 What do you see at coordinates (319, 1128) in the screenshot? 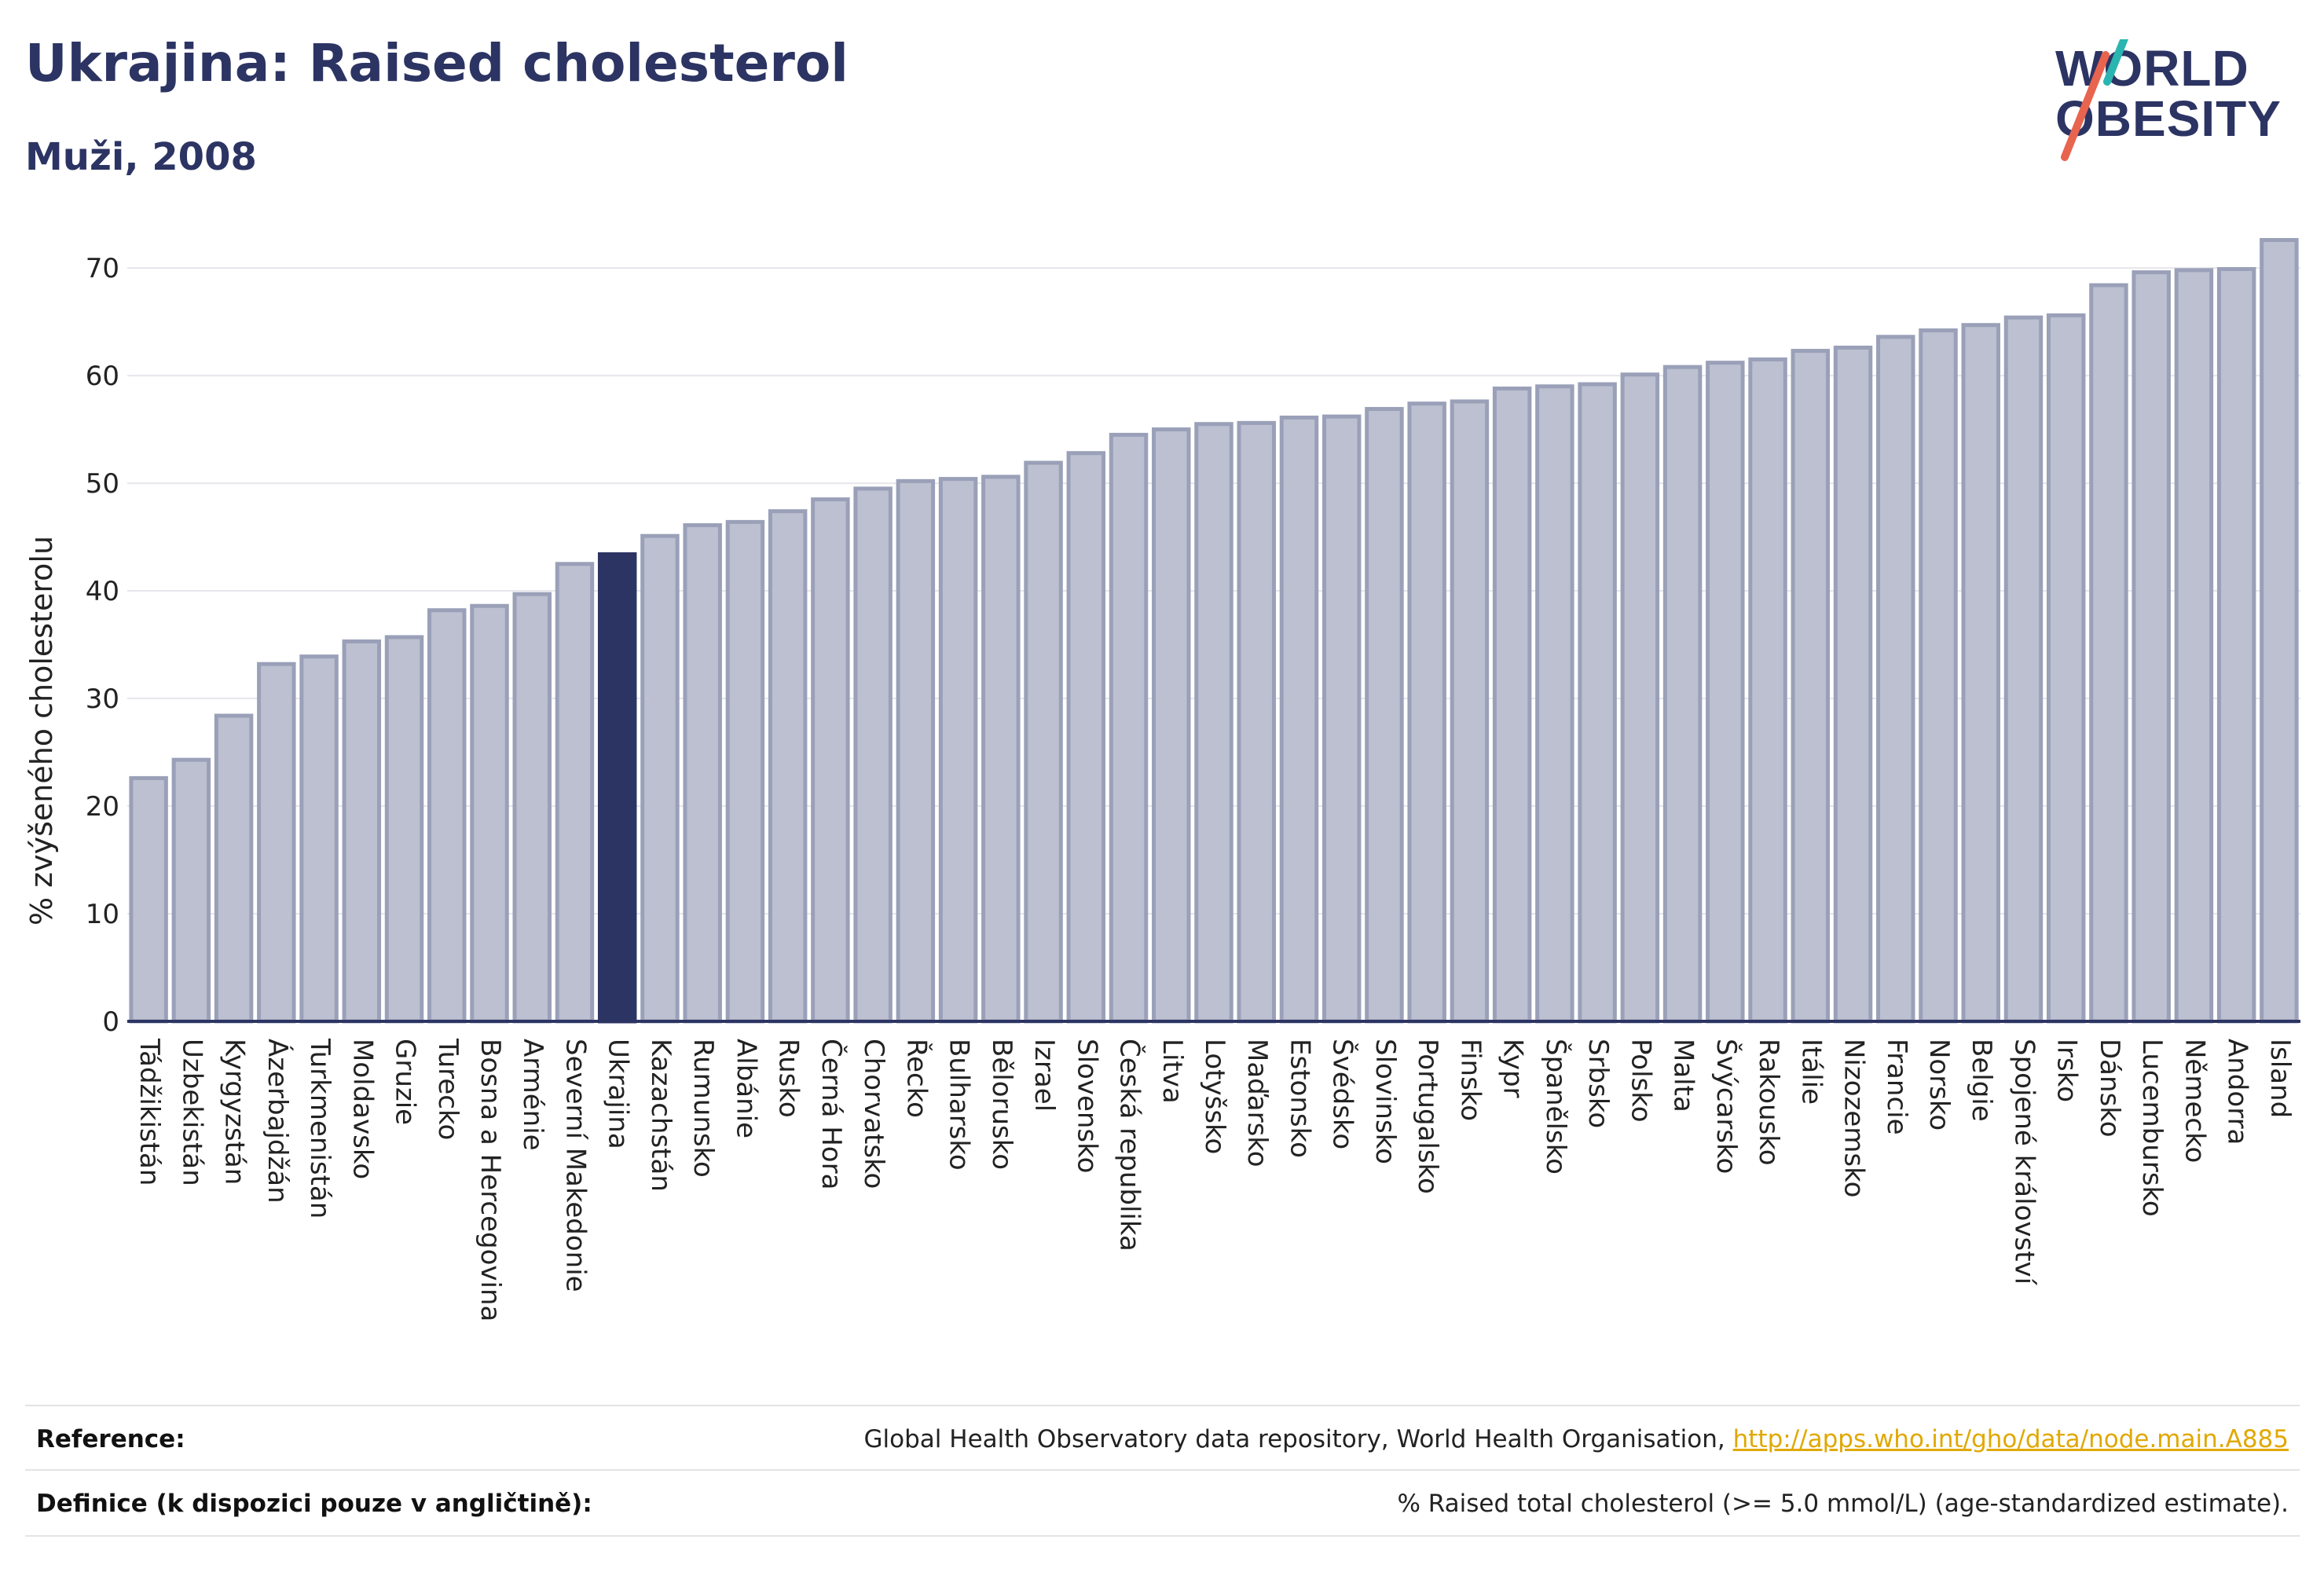
I see `x-category-label: Turkmenistán` at bounding box center [319, 1128].